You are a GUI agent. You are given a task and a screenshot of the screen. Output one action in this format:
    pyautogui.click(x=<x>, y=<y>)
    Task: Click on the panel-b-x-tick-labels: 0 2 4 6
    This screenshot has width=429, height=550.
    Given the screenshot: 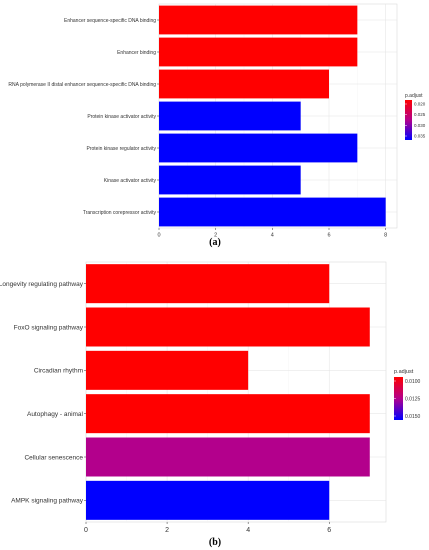 What is the action you would take?
    pyautogui.click(x=207, y=528)
    